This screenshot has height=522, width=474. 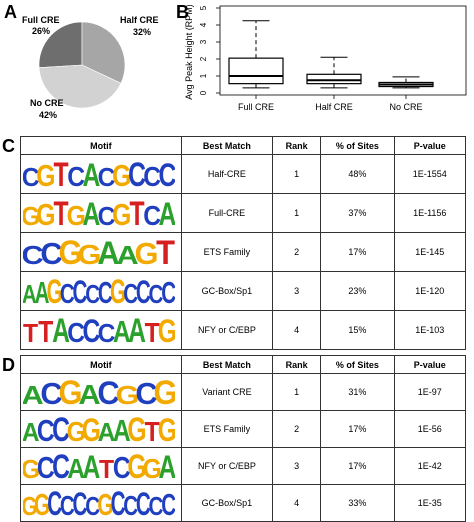 I want to click on box-full-cre, so click(x=256, y=54).